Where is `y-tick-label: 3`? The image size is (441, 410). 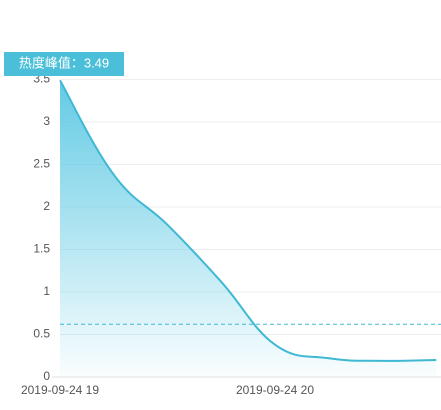
y-tick-label: 3 is located at coordinates (46, 121).